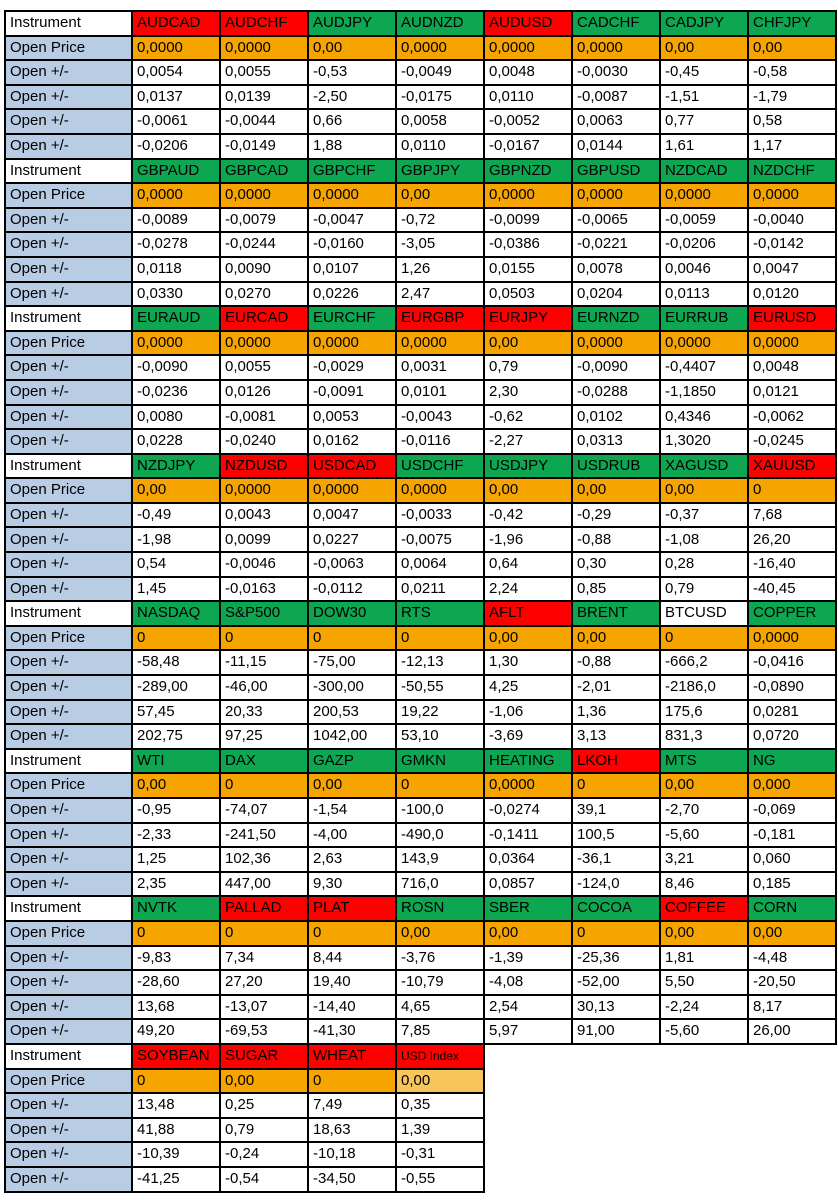  I want to click on open-delta-cell: 1042,00, so click(352, 736).